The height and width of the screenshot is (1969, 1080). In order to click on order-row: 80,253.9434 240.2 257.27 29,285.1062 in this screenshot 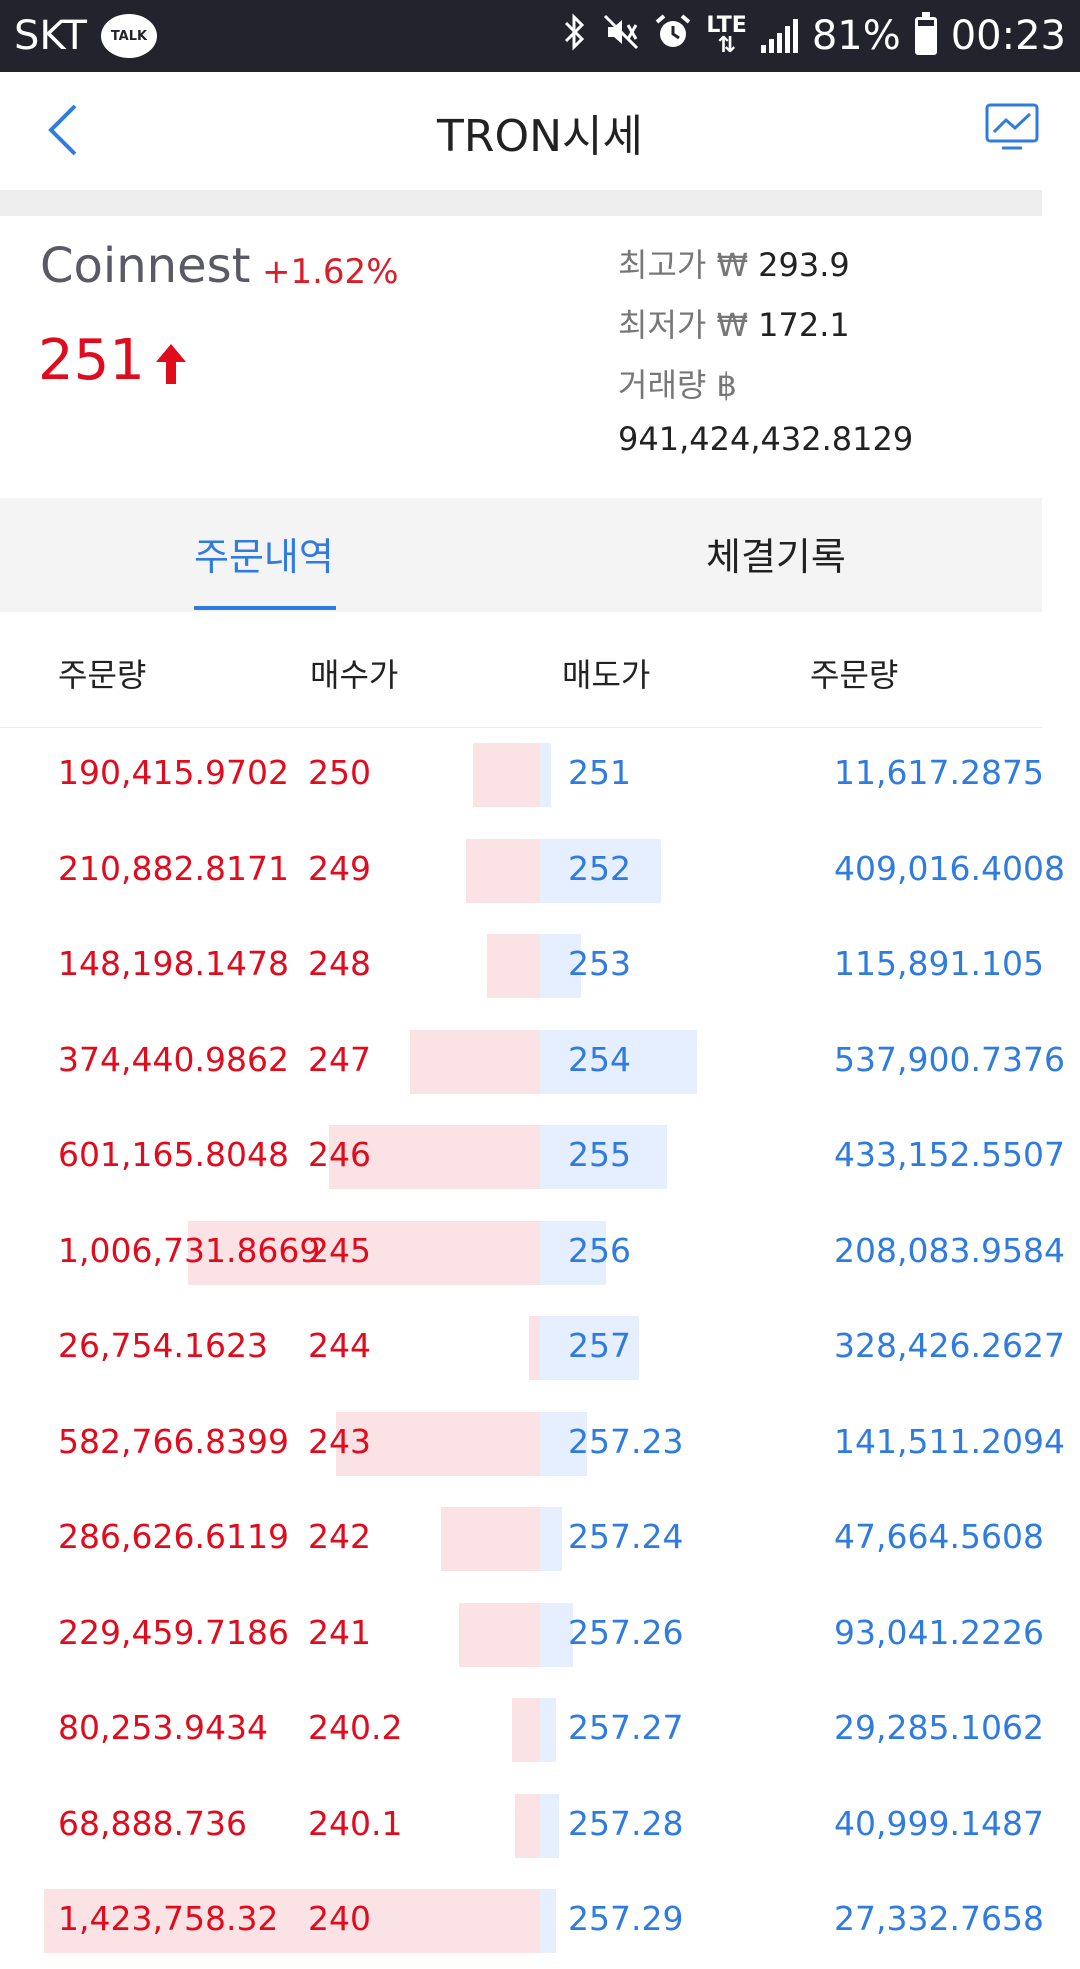, I will do `click(540, 1730)`.